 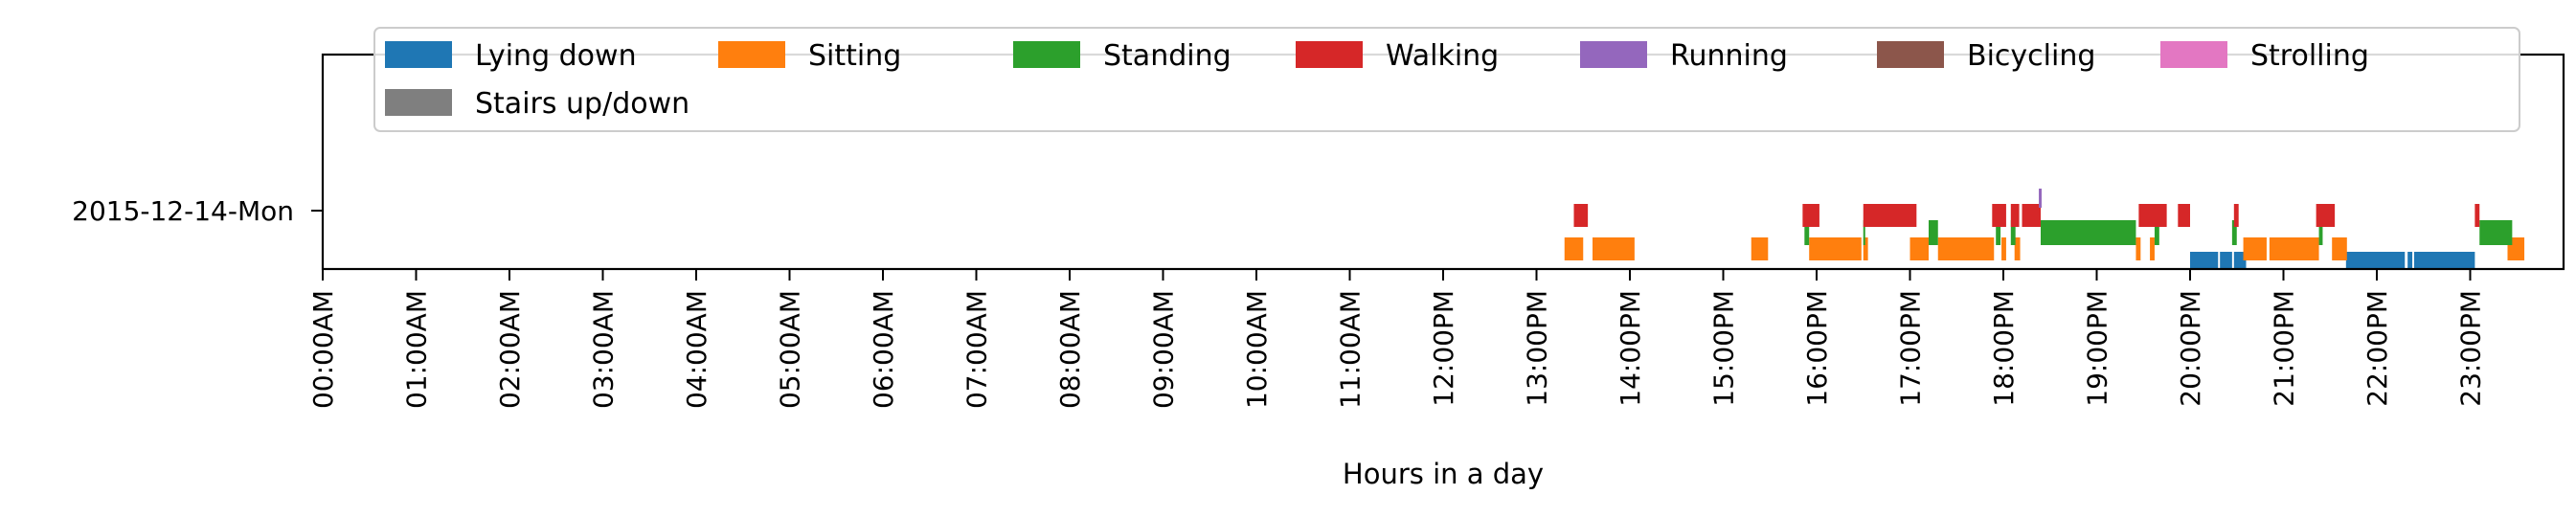 I want to click on legend-item-strolling: Strolling, so click(x=2264, y=56).